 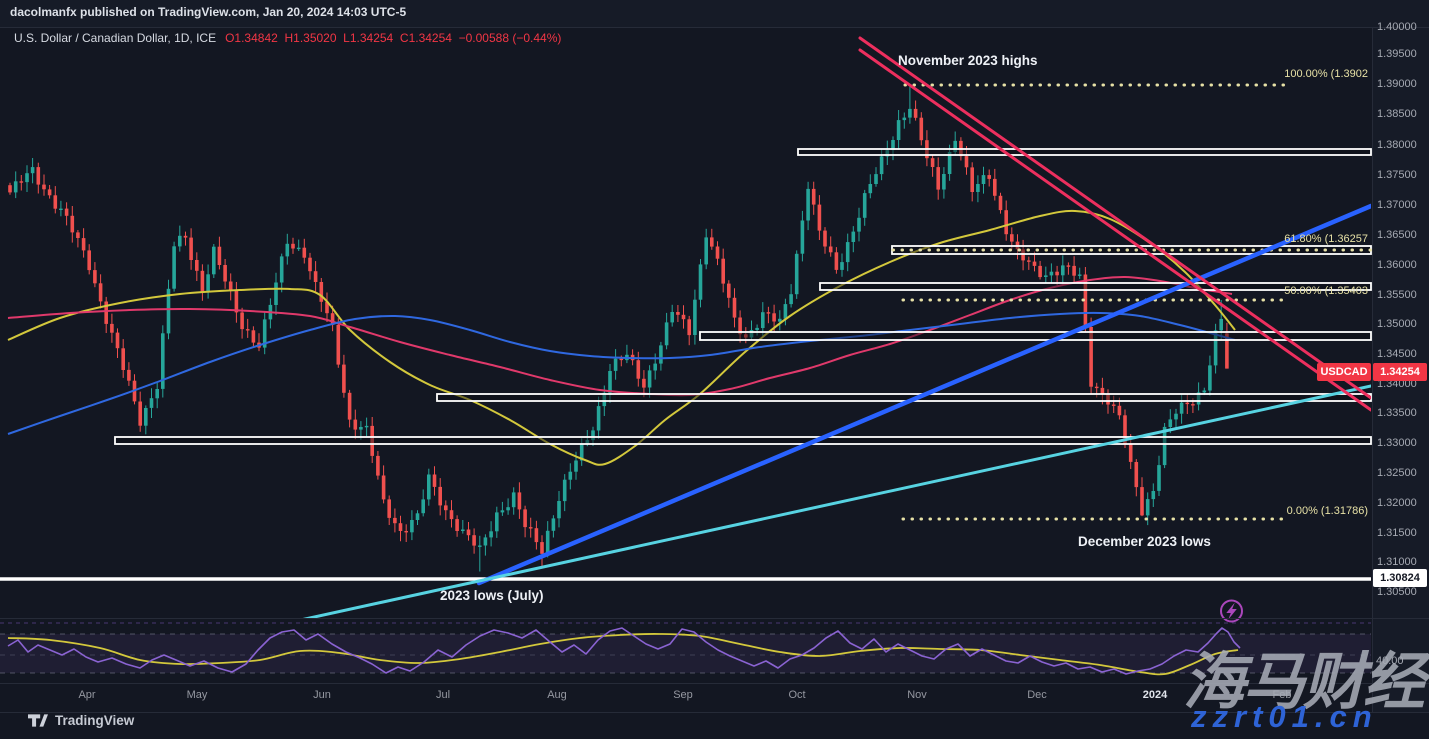 What do you see at coordinates (1397, 354) in the screenshot?
I see `price-axis-label: 1.34500` at bounding box center [1397, 354].